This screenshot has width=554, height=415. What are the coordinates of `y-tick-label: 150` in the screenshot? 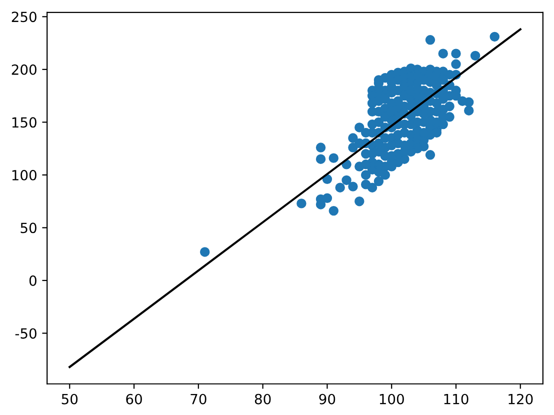 It's located at (24, 122).